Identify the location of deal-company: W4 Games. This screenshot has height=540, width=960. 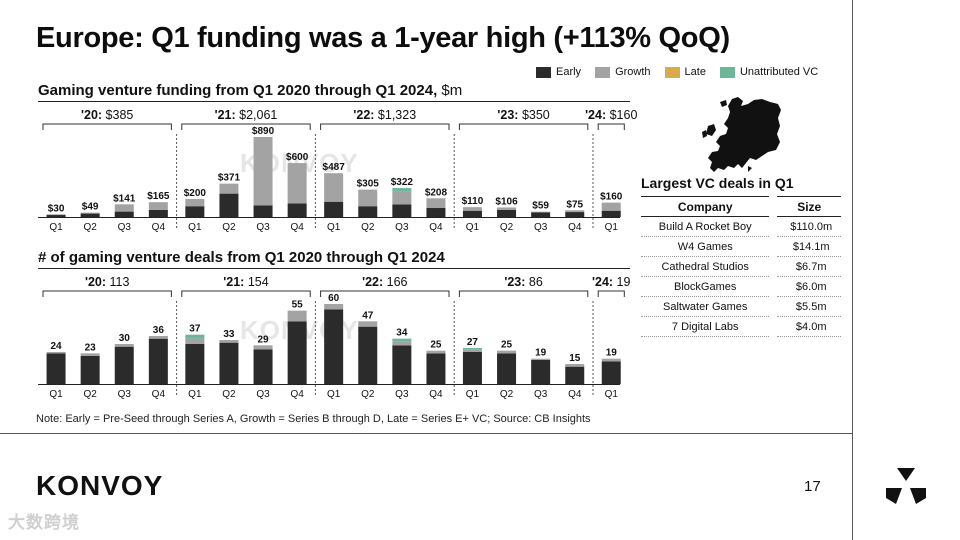
(705, 246).